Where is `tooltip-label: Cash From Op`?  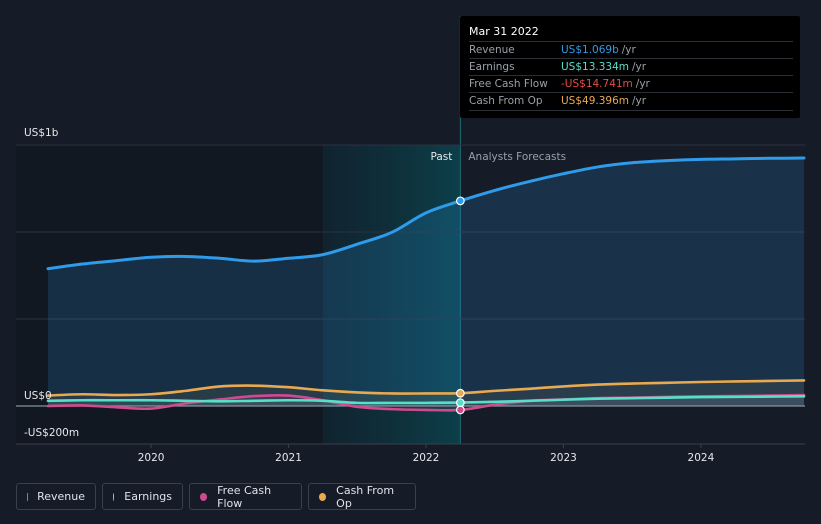 tooltip-label: Cash From Op is located at coordinates (506, 101).